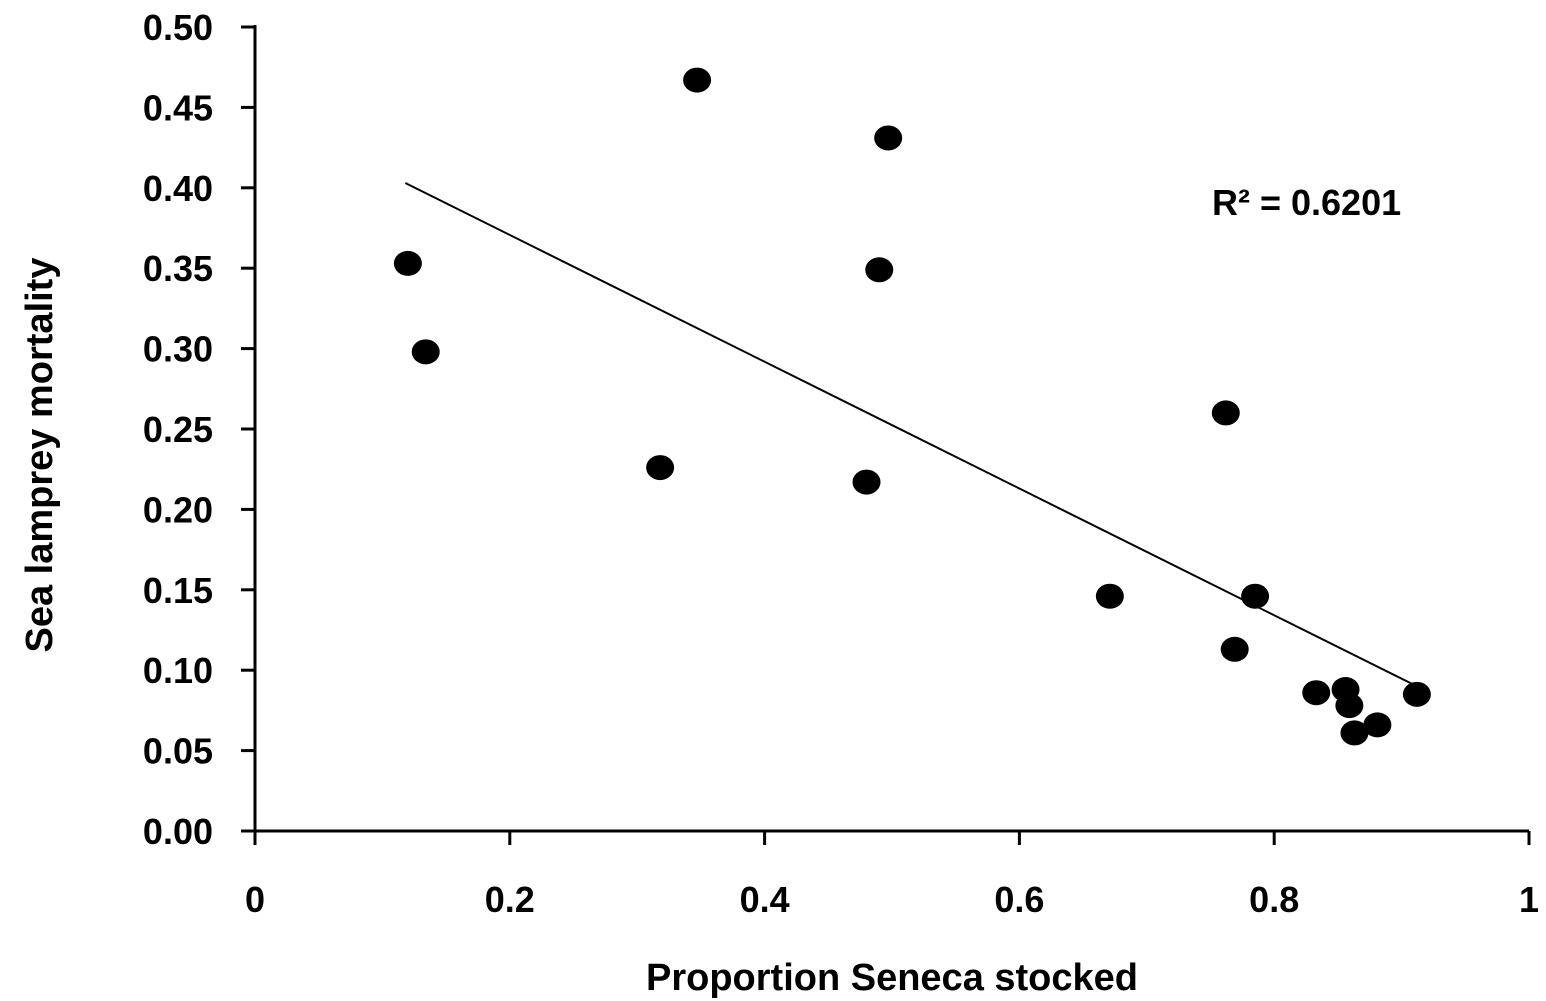  Describe the element at coordinates (178, 751) in the screenshot. I see `y-tick-label: 0.05` at that location.